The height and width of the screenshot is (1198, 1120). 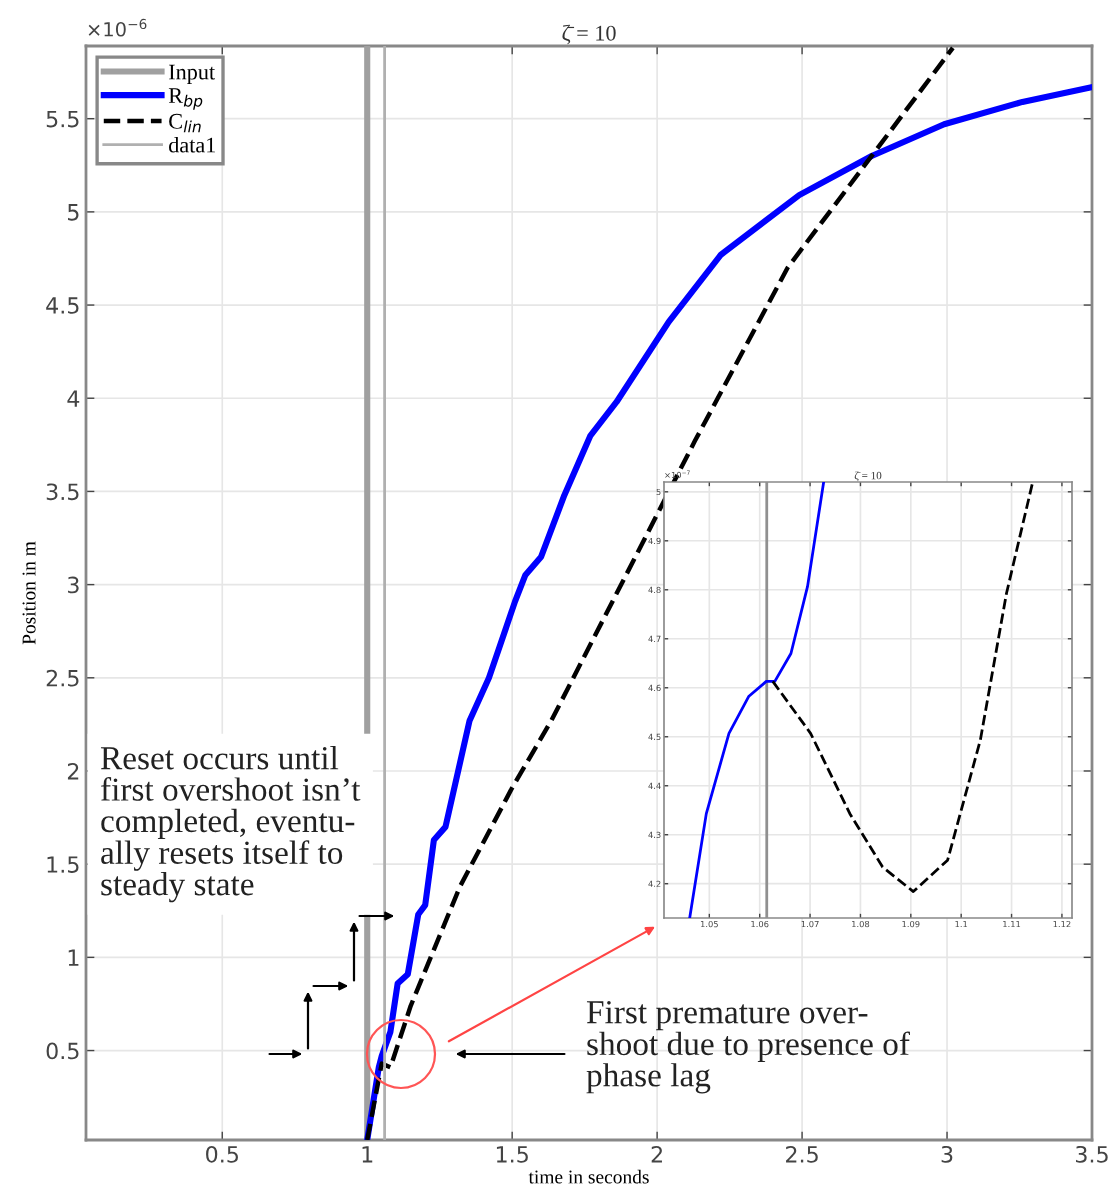 What do you see at coordinates (802, 1154) in the screenshot?
I see `x-tick-label: 2.5` at bounding box center [802, 1154].